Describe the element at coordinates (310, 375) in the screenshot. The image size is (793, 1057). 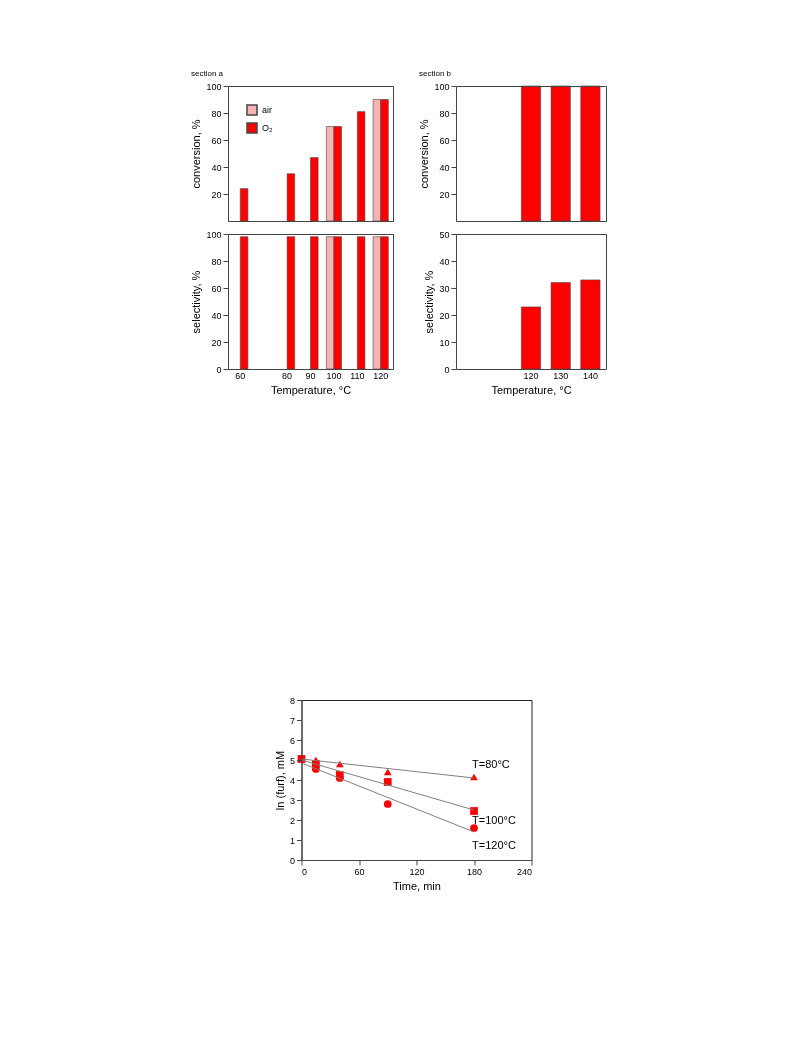
I see `x-tick-label: 90` at that location.